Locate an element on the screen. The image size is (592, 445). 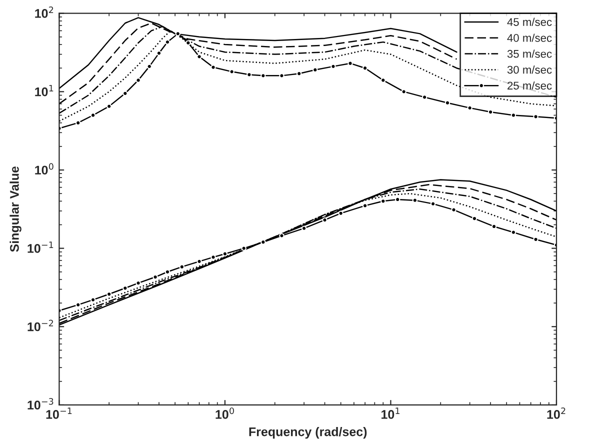
x-tick-label: 10$^{−1}$ is located at coordinates (59, 413).